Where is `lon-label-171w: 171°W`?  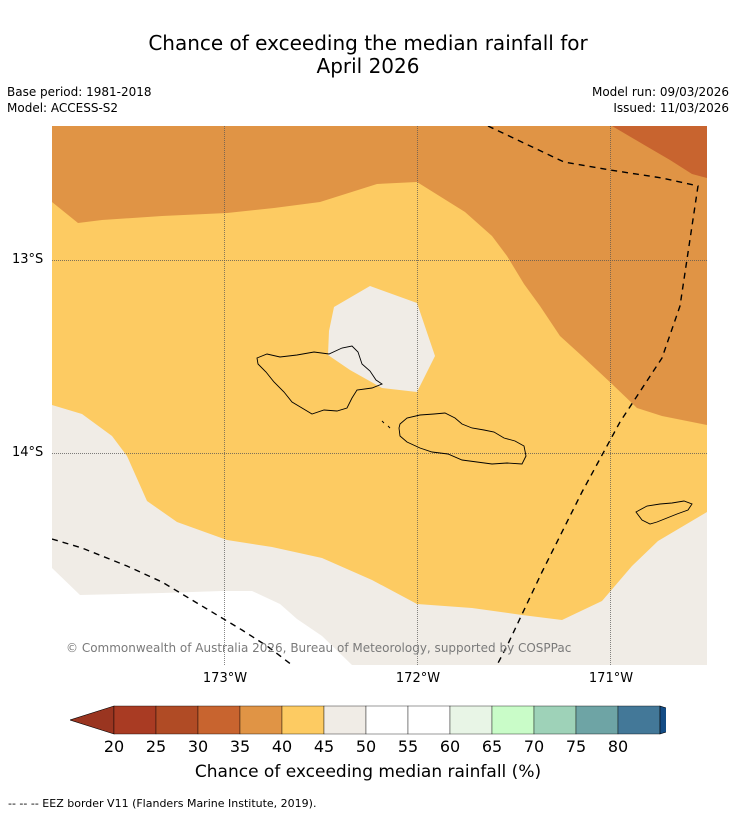 lon-label-171w: 171°W is located at coordinates (611, 678).